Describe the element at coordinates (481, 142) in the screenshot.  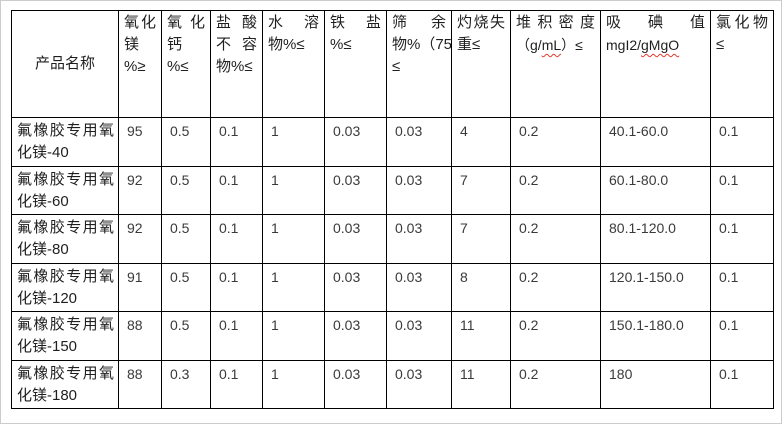
I see `value-cell: 4` at that location.